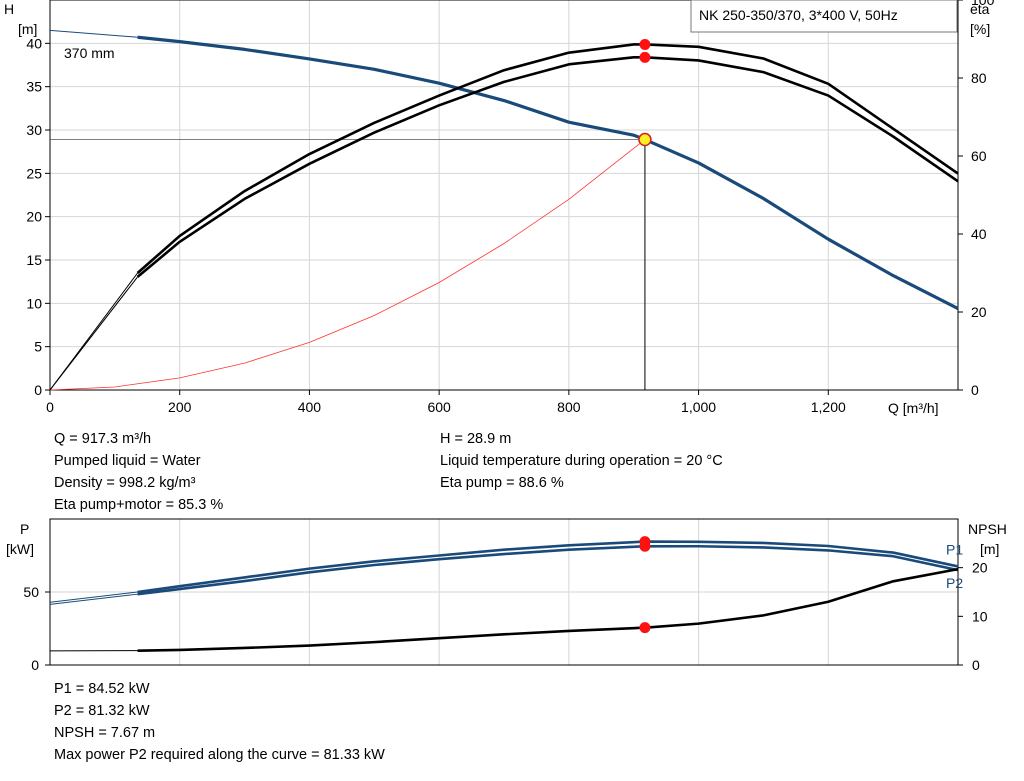 This screenshot has height=781, width=1024. What do you see at coordinates (105, 733) in the screenshot?
I see `readout-npsh: NPSH = 7.67 m` at bounding box center [105, 733].